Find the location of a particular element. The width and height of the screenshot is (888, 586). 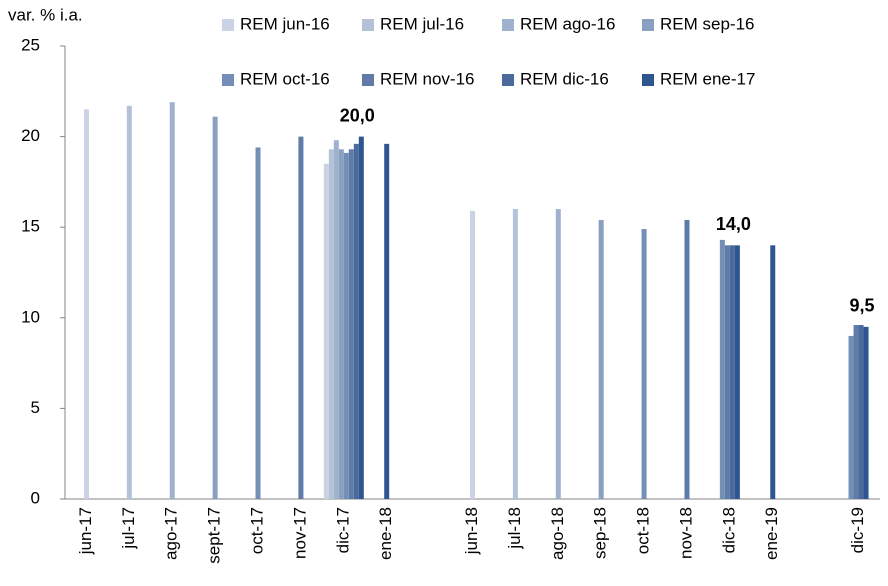

x-tick-label: dic-19 is located at coordinates (857, 530).